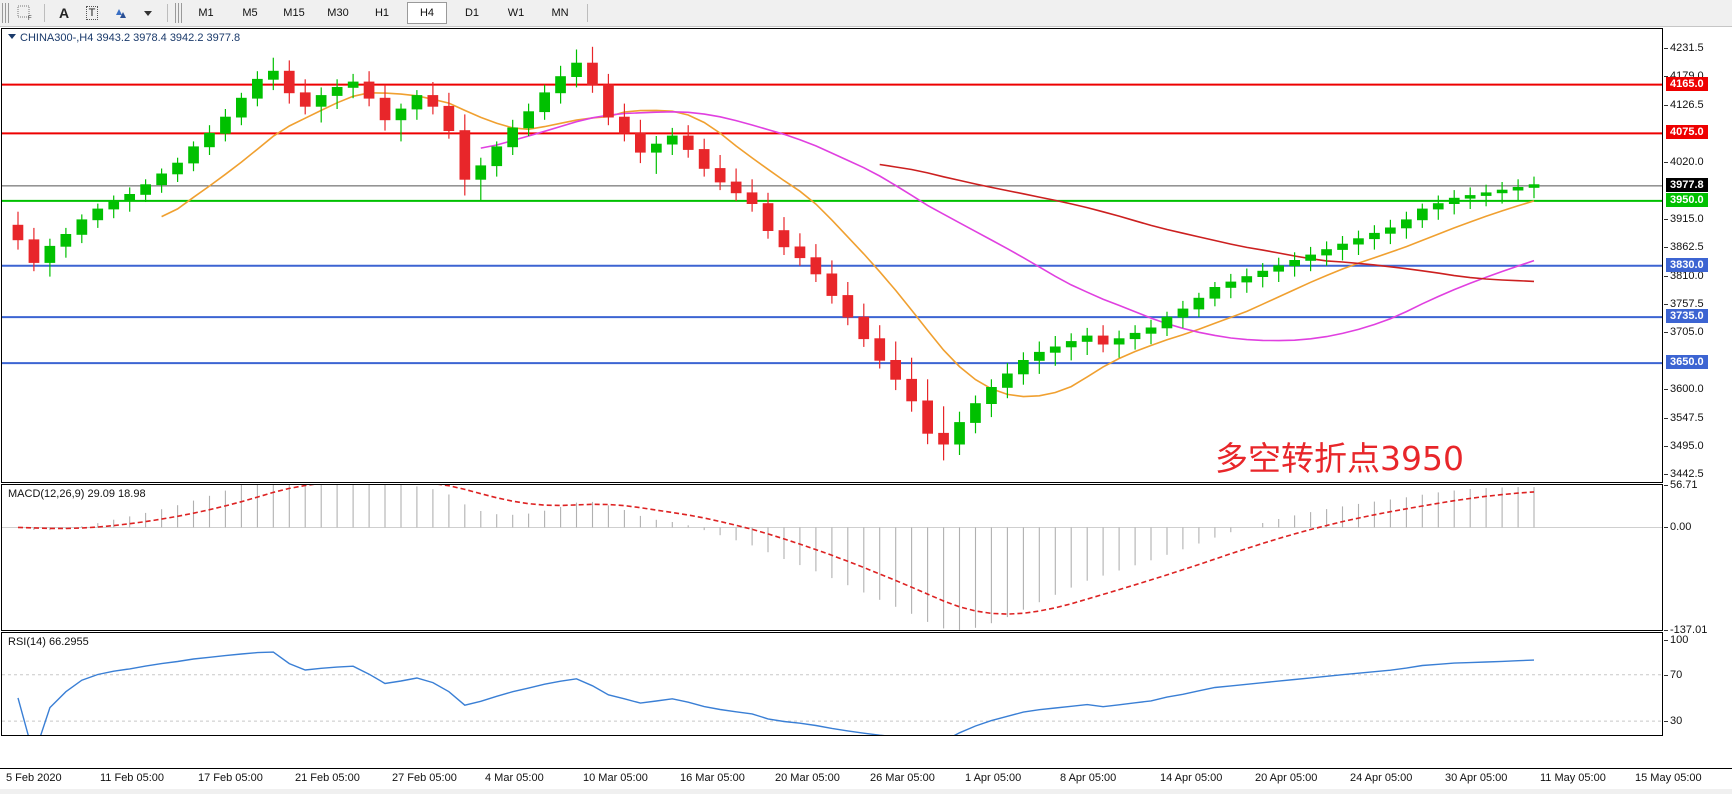  Describe the element at coordinates (427, 13) in the screenshot. I see `timeframe-h4: H4` at that location.